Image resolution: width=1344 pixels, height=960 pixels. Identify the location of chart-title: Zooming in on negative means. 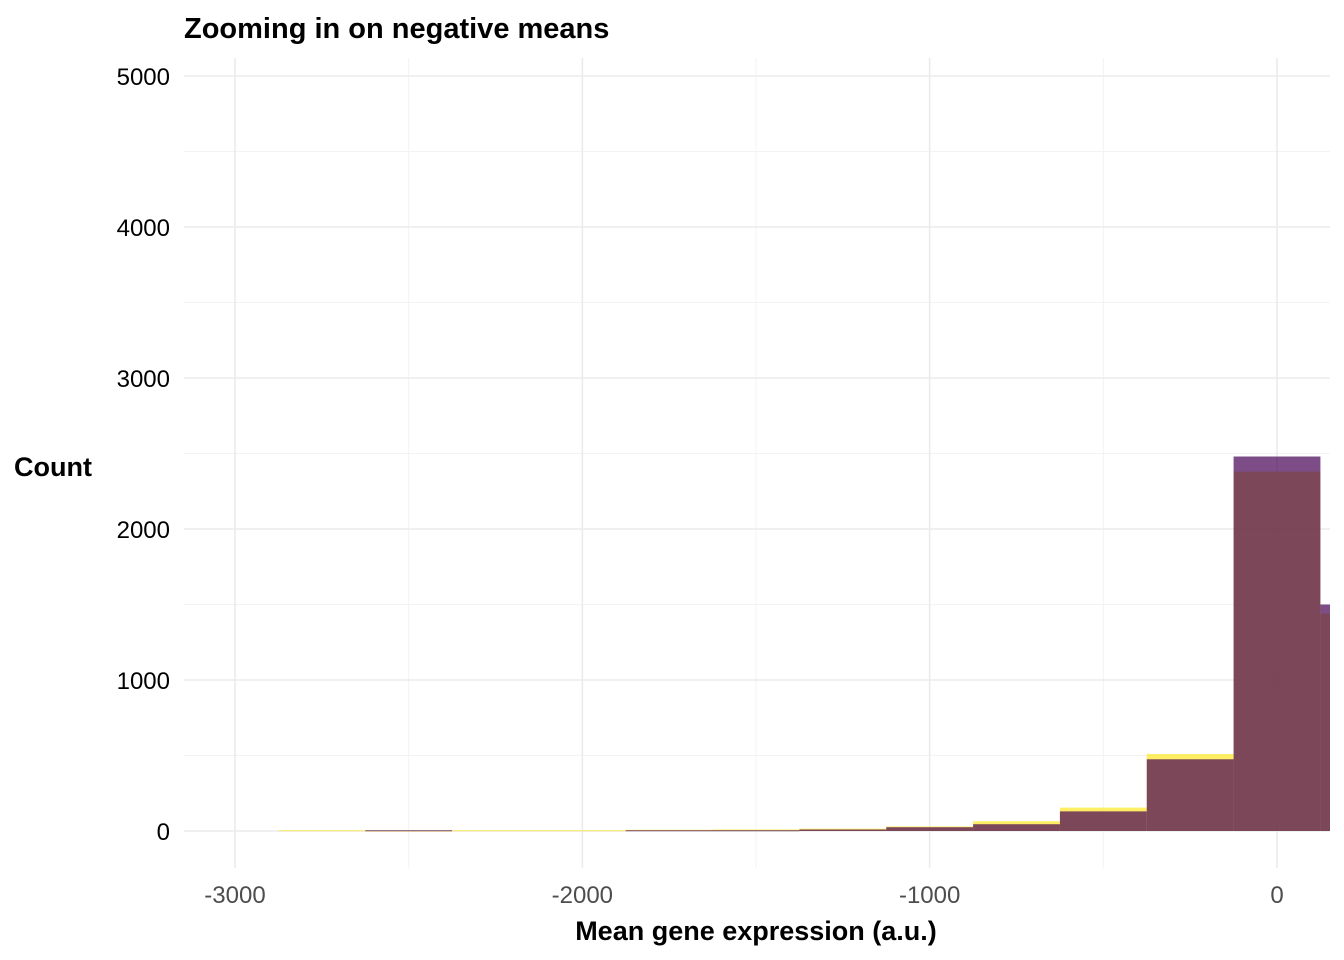
(396, 29).